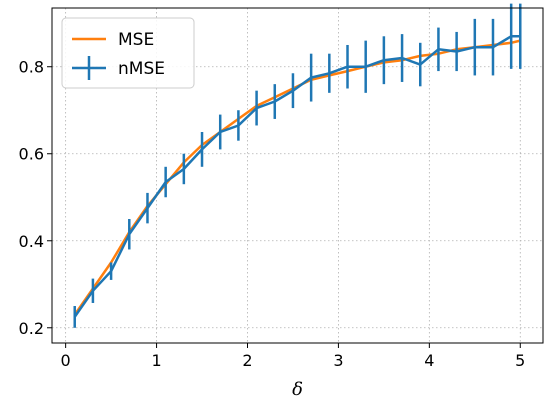  I want to click on legend-box, so click(128, 53).